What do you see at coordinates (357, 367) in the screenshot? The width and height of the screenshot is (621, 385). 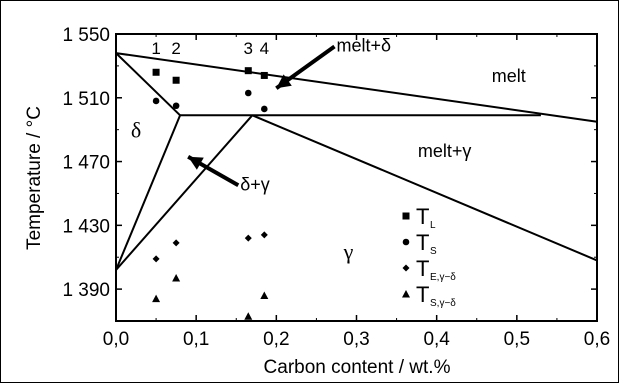 I see `x-axis-title: Carbon content / wt.%` at bounding box center [357, 367].